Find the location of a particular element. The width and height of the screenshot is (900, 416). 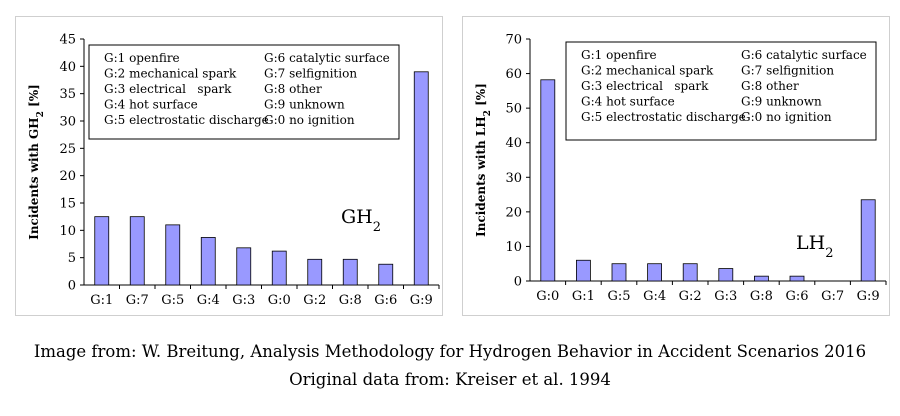

y-axis-label-main: Incidents with LH is located at coordinates (481, 176).